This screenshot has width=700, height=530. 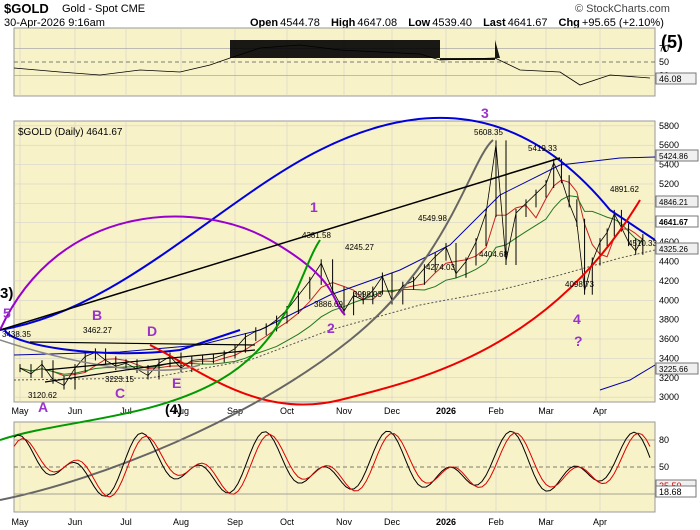 I want to click on wave-label: (5), so click(x=672, y=42).